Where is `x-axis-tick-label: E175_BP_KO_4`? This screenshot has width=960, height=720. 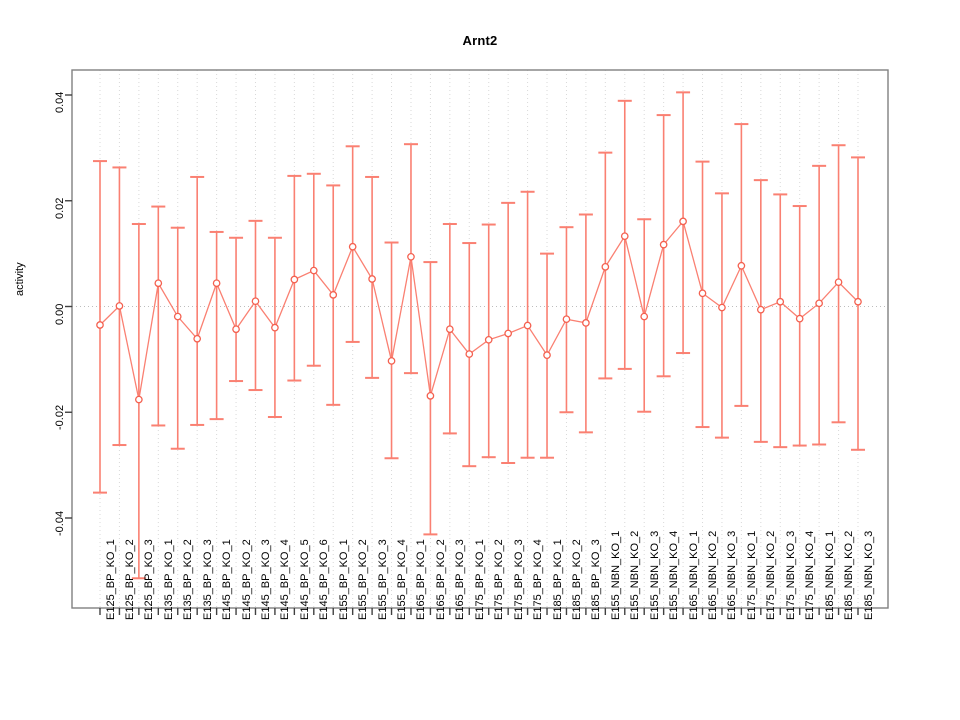 x-axis-tick-label: E175_BP_KO_4 is located at coordinates (538, 579).